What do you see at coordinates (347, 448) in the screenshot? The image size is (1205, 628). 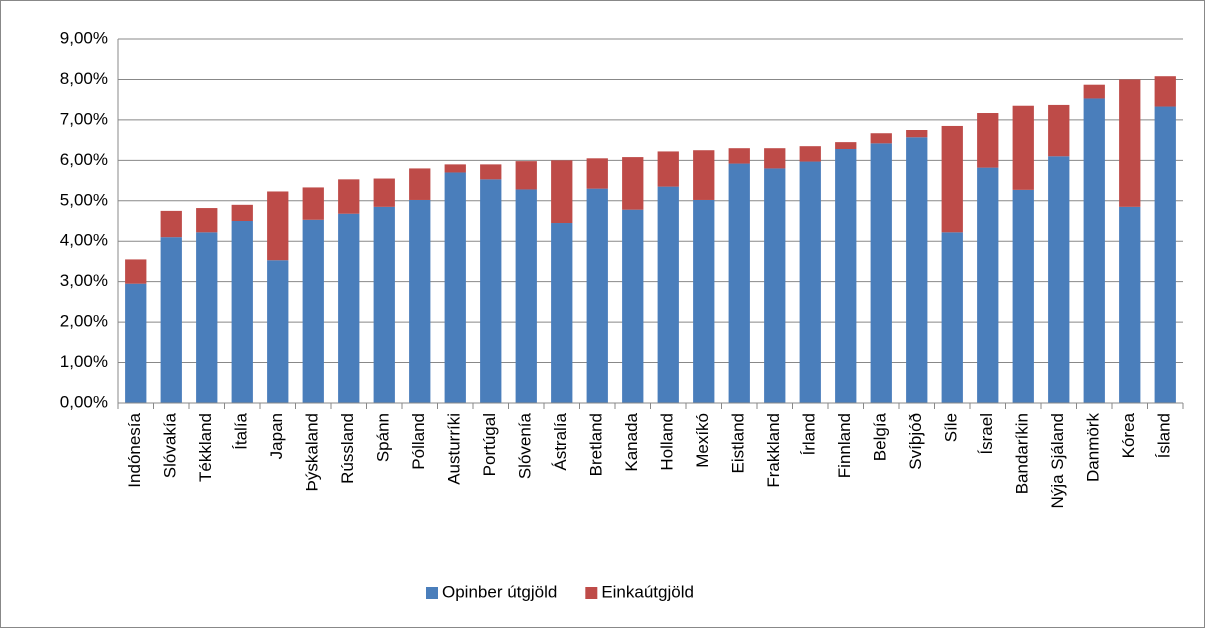 I see `x-tick-label: Rússland` at bounding box center [347, 448].